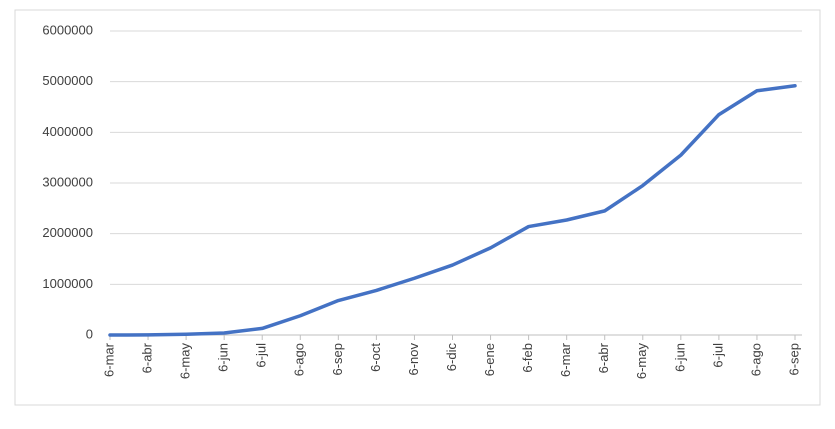 The height and width of the screenshot is (429, 835). Describe the element at coordinates (375, 357) in the screenshot. I see `x-tick-label: 6-oct` at that location.